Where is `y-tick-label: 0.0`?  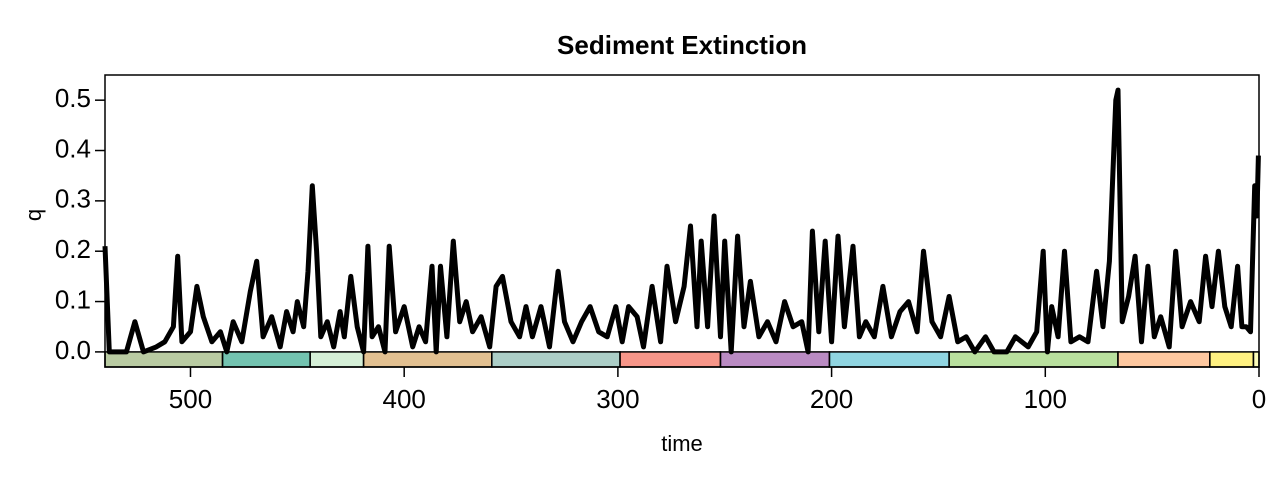
y-tick-label: 0.0 is located at coordinates (73, 350).